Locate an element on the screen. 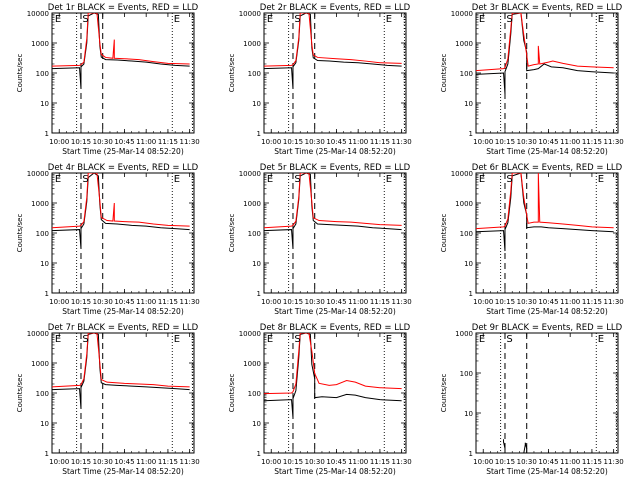 Image resolution: width=640 pixels, height=480 pixels. panel-title: Det 3r BLACK = Events, RED = LLD is located at coordinates (547, 8).